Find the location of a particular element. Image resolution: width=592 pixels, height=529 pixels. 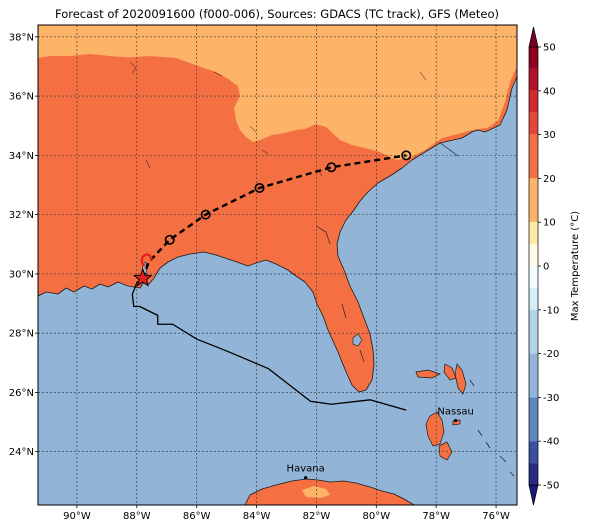

land-abaco is located at coordinates (450, 372).